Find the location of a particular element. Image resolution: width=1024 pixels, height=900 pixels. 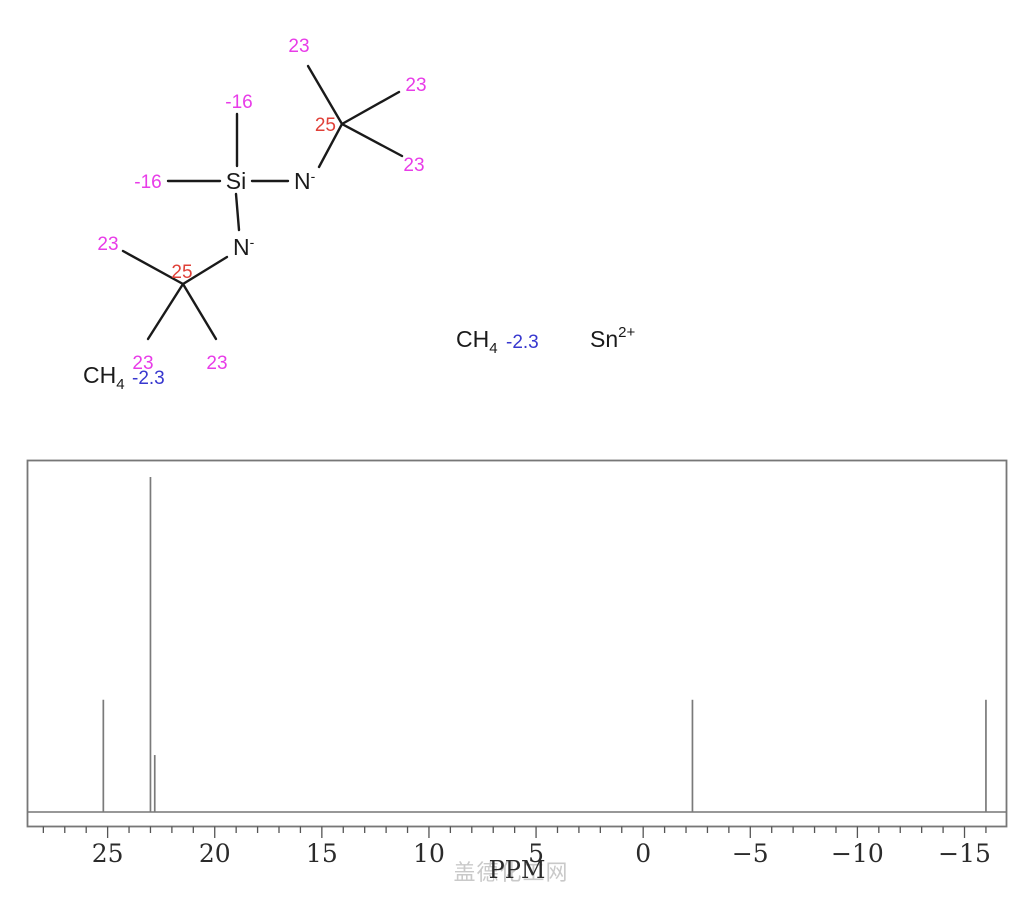

x-tick-label: 25 is located at coordinates (108, 853).